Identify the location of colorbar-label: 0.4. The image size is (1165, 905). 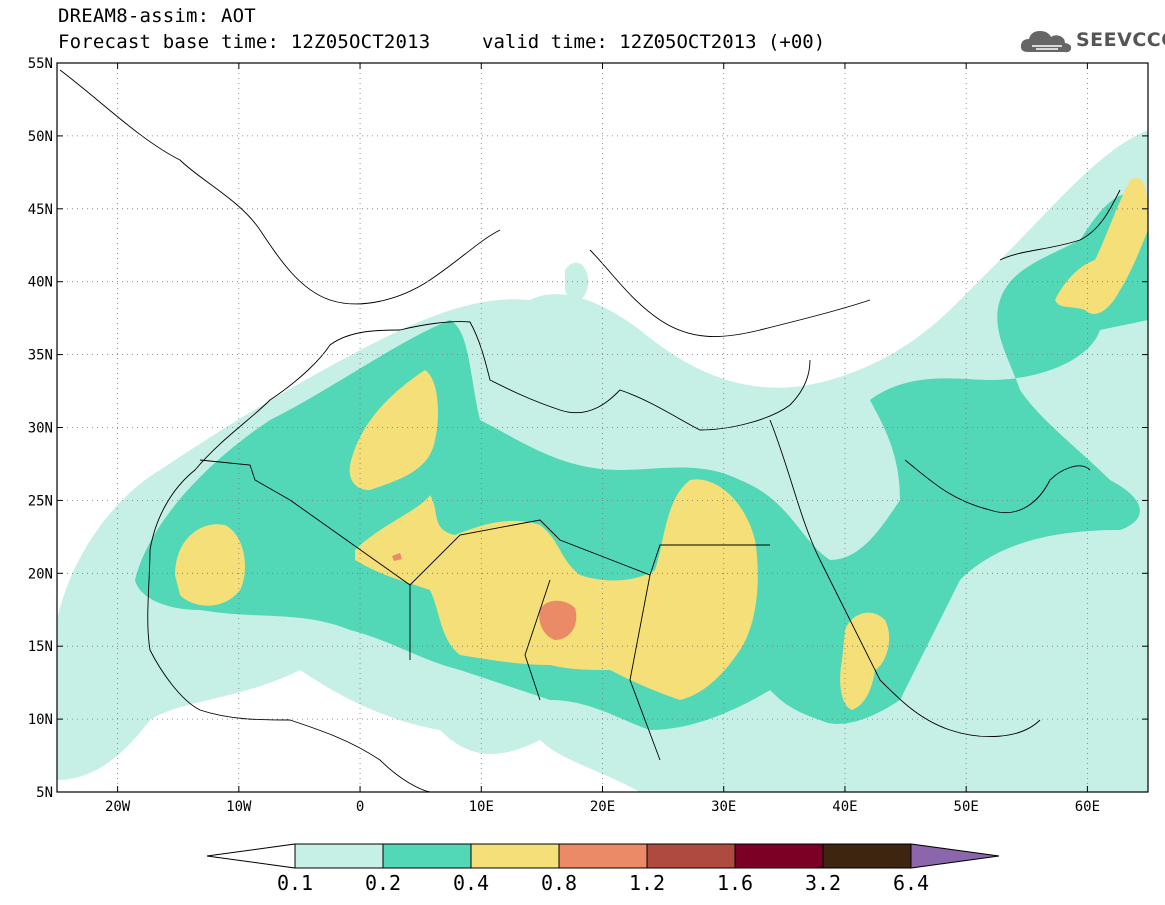
(471, 883).